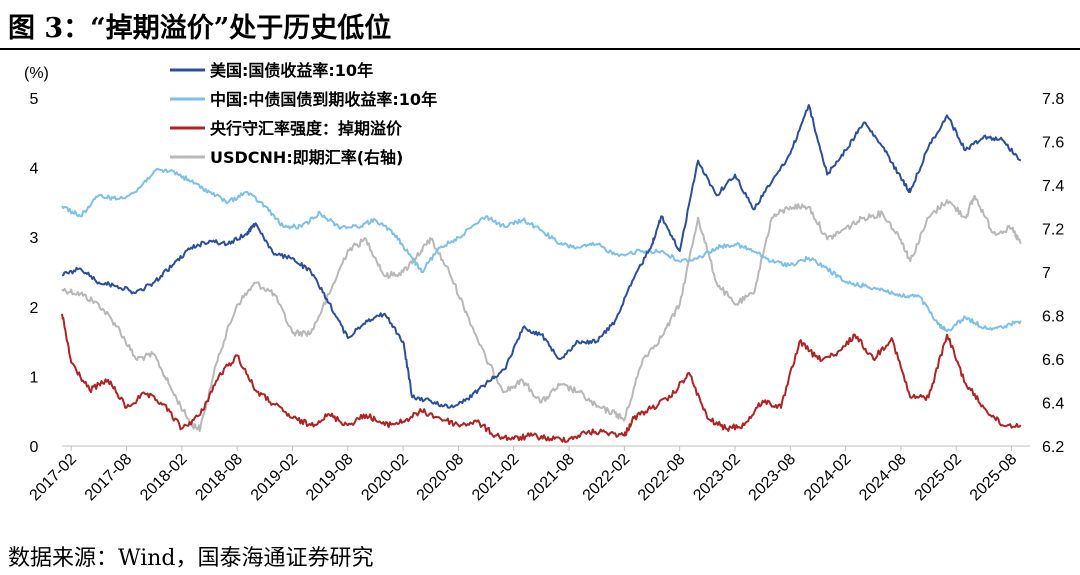 The image size is (1080, 575). I want to click on legend-label: 中国:中债国债到期收益率:10年, so click(323, 99).